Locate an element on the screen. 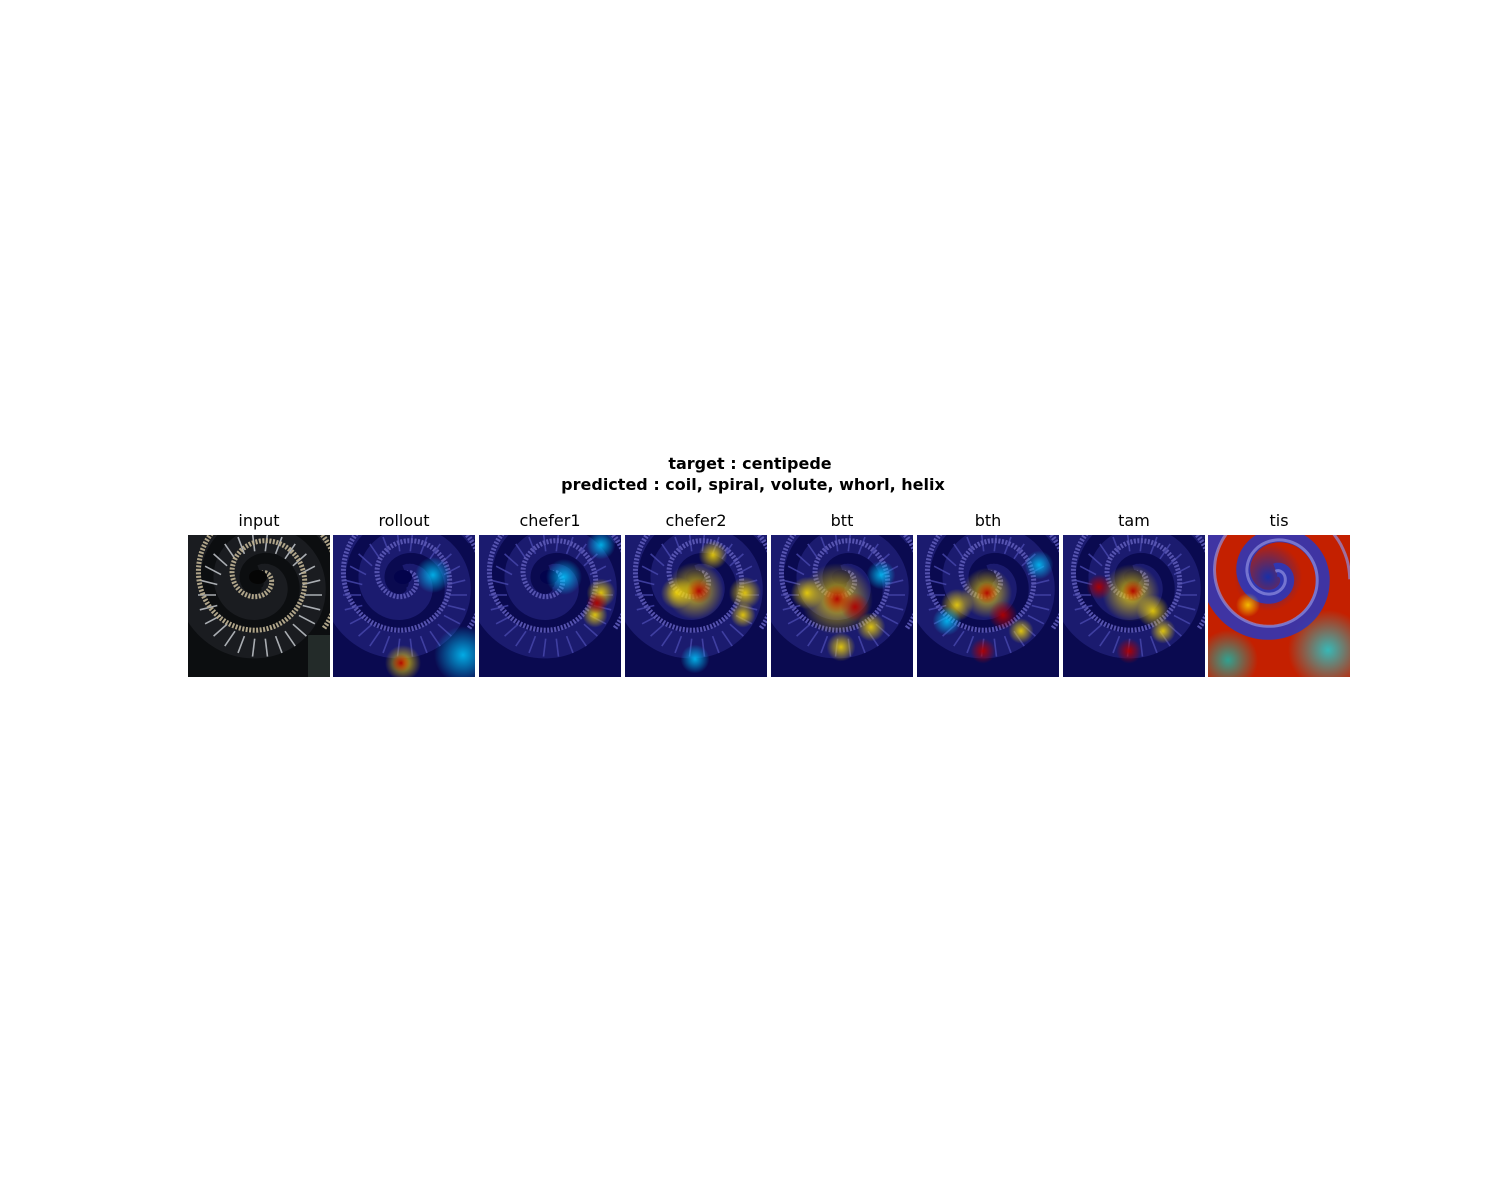 Image resolution: width=1500 pixels, height=1200 pixels. figure-title-target: target : centipede is located at coordinates (750, 463).